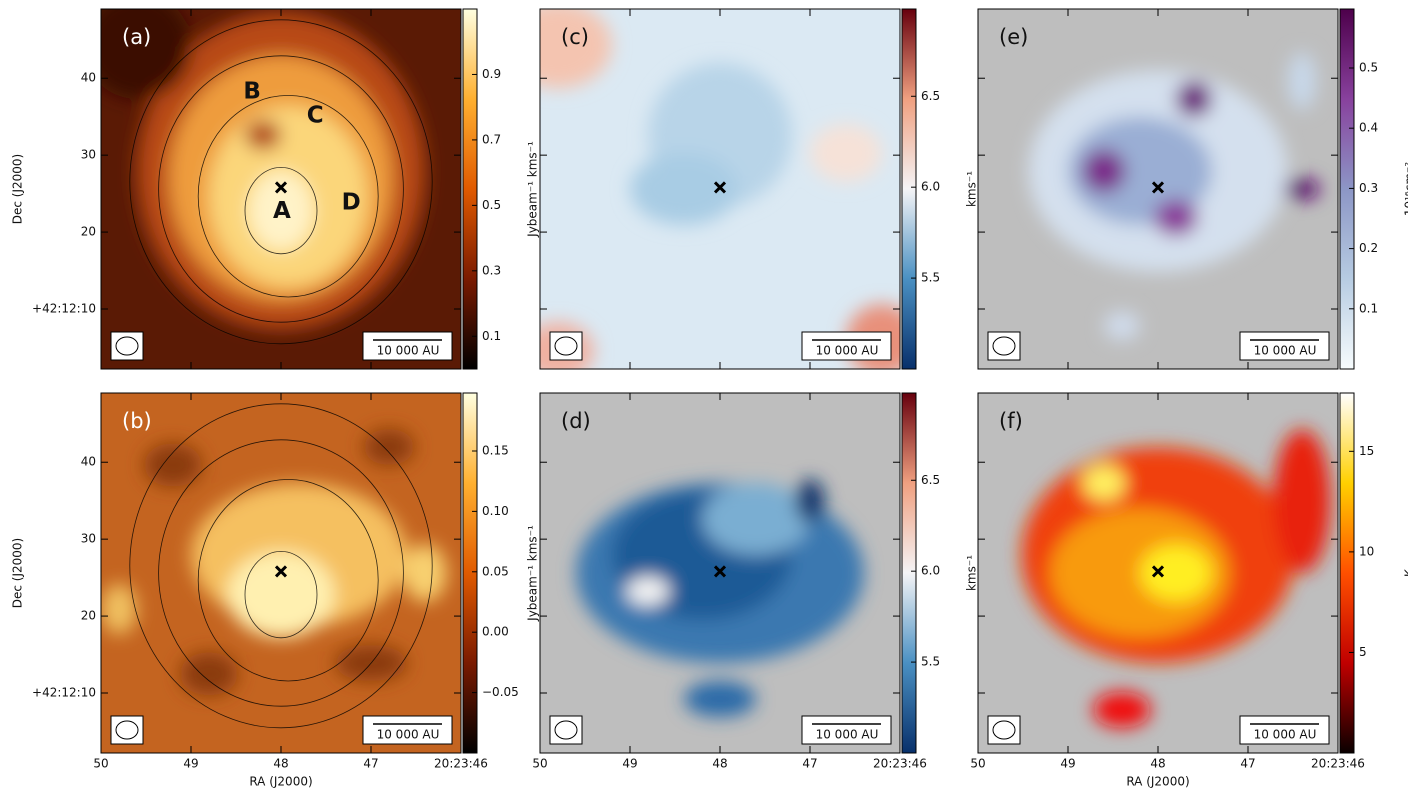  I want to click on panel-label: (f), so click(1011, 421).